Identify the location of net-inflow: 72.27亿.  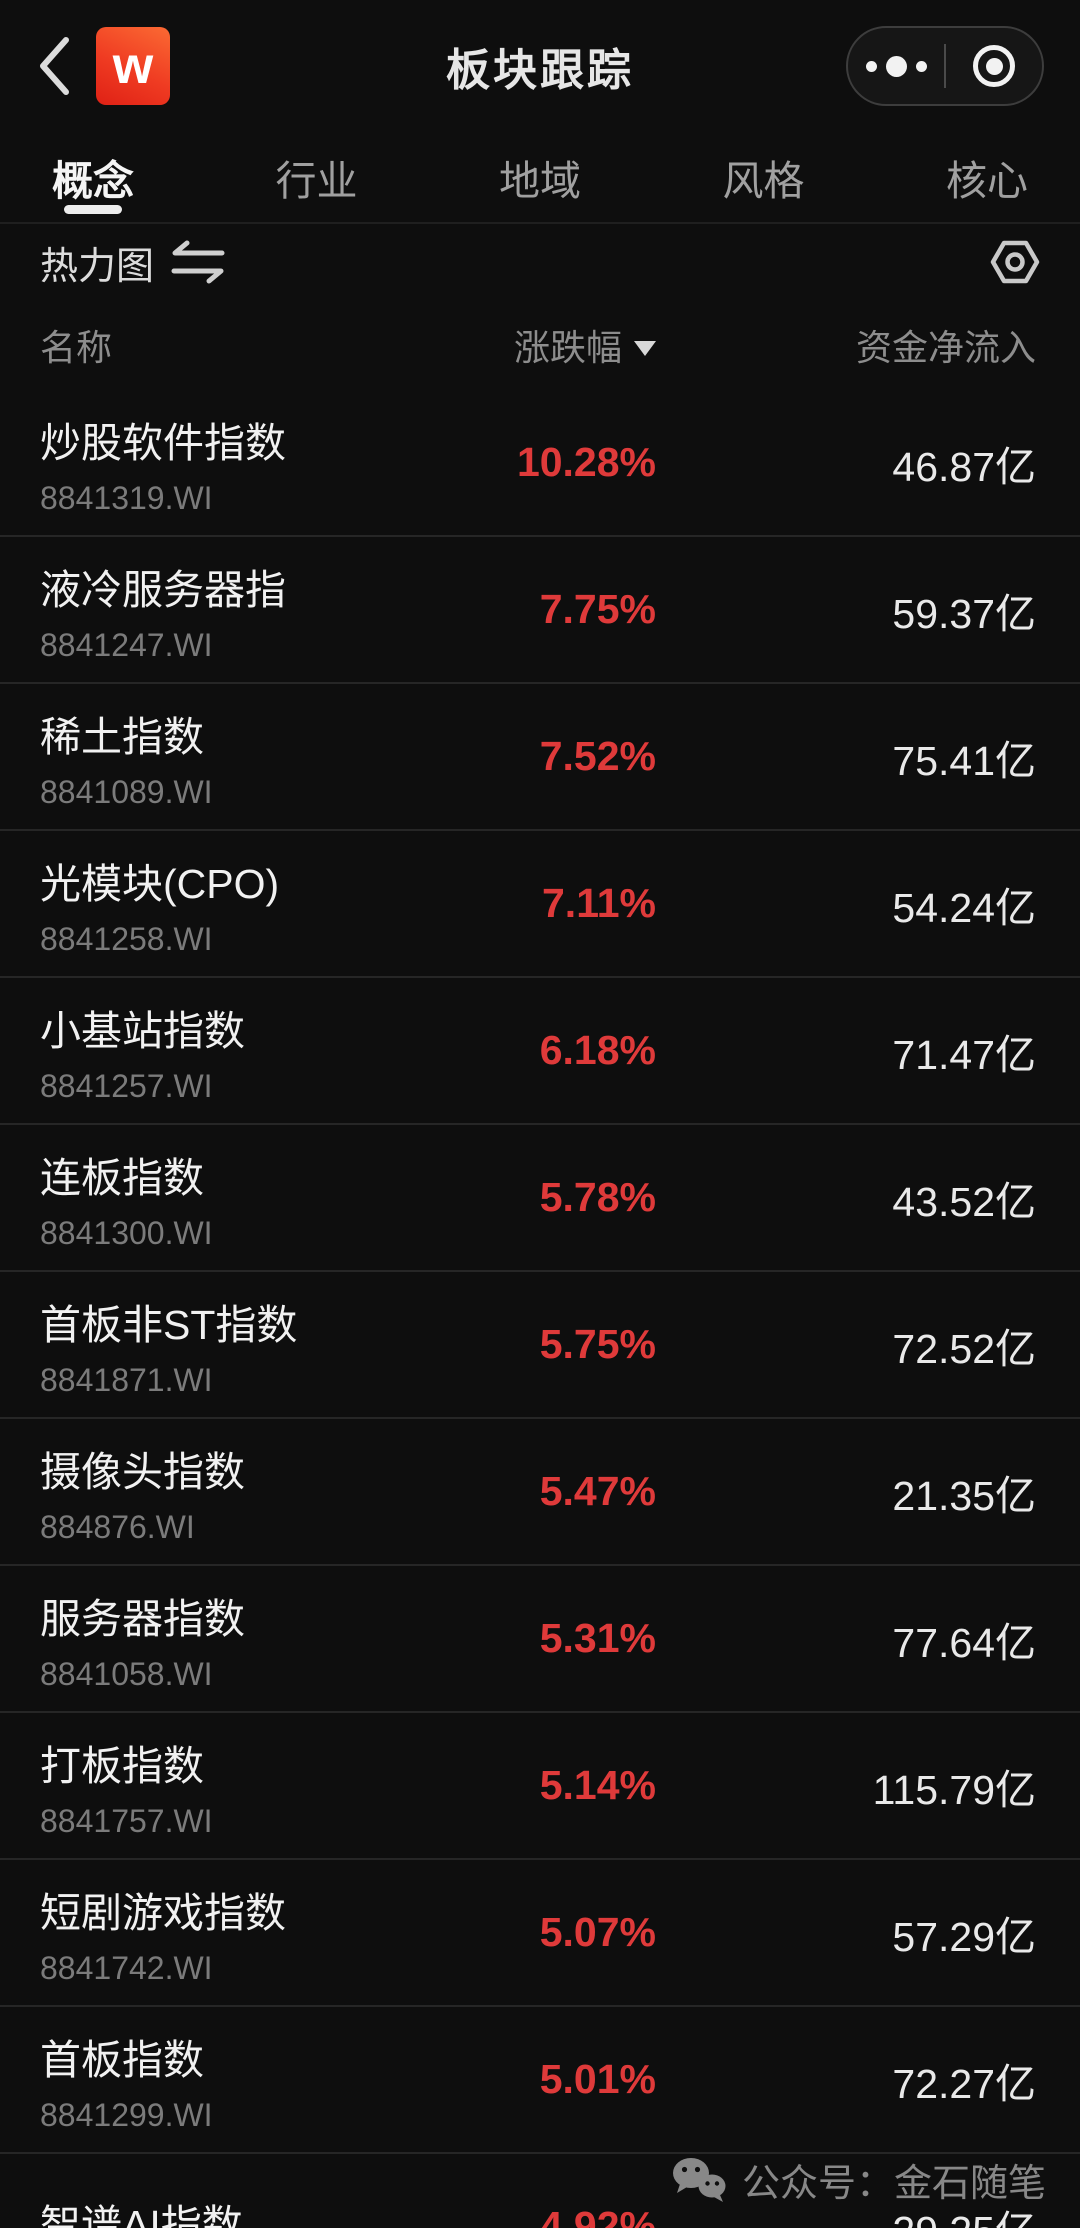
(964, 2083).